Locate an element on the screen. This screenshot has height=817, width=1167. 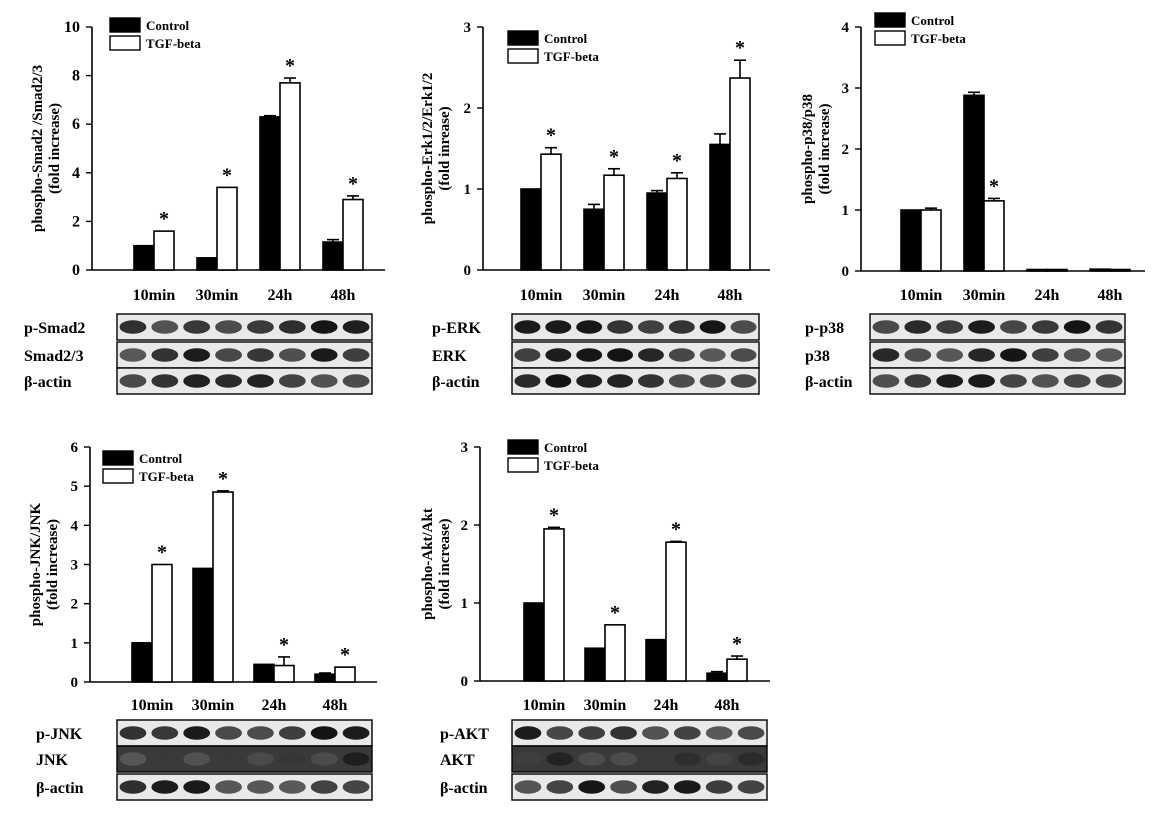
legend: Control TGF-beta is located at coordinates (553, 47).